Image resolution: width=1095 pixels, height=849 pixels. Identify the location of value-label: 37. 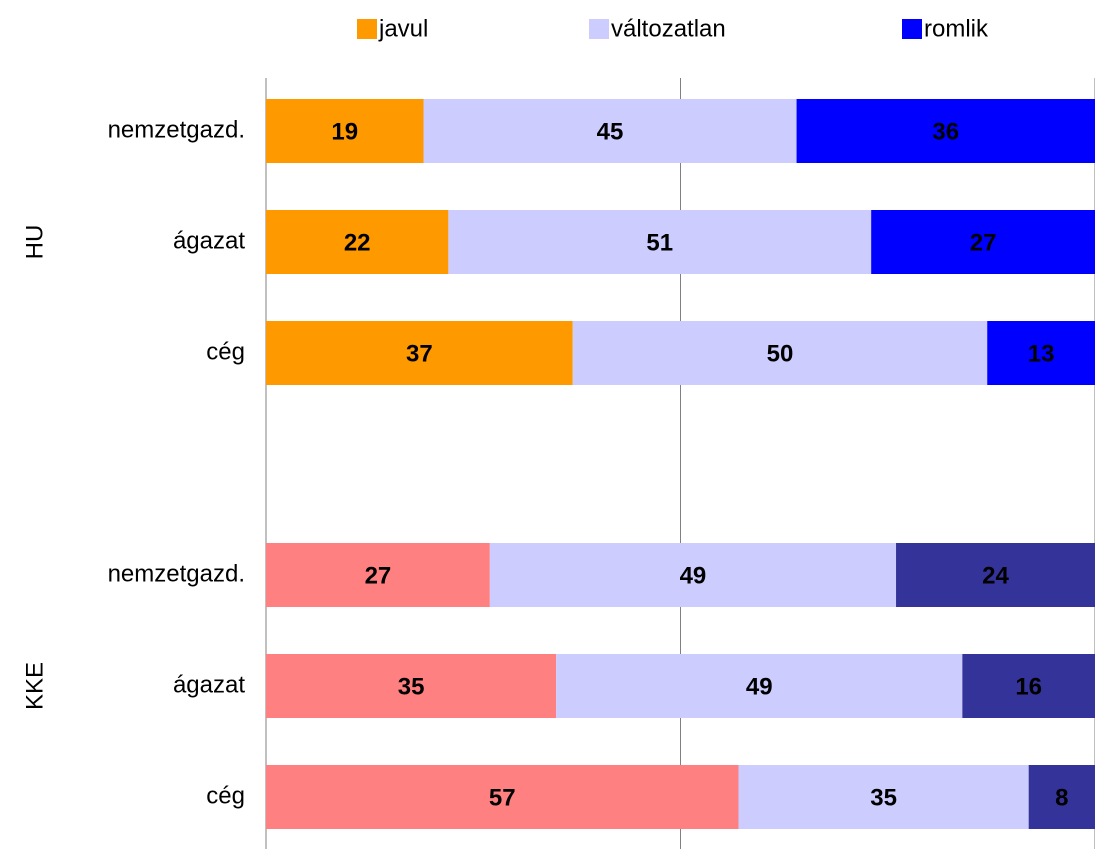
(419, 353).